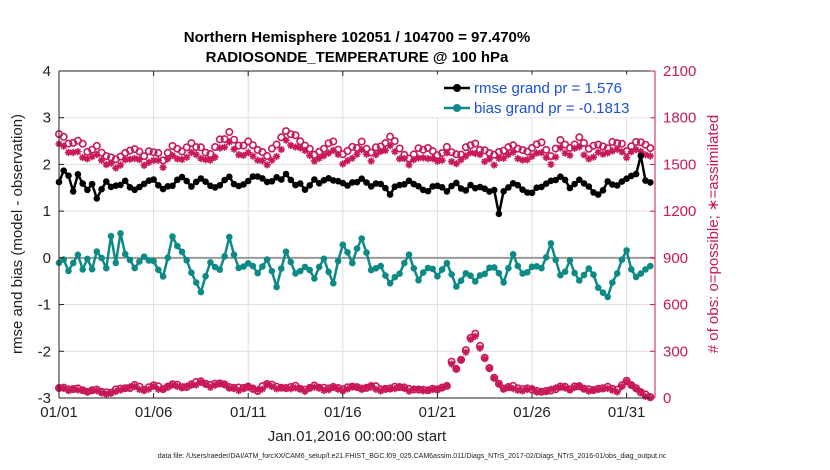 The image size is (830, 470). What do you see at coordinates (679, 164) in the screenshot?
I see `y2-tick-label-5: 1500` at bounding box center [679, 164].